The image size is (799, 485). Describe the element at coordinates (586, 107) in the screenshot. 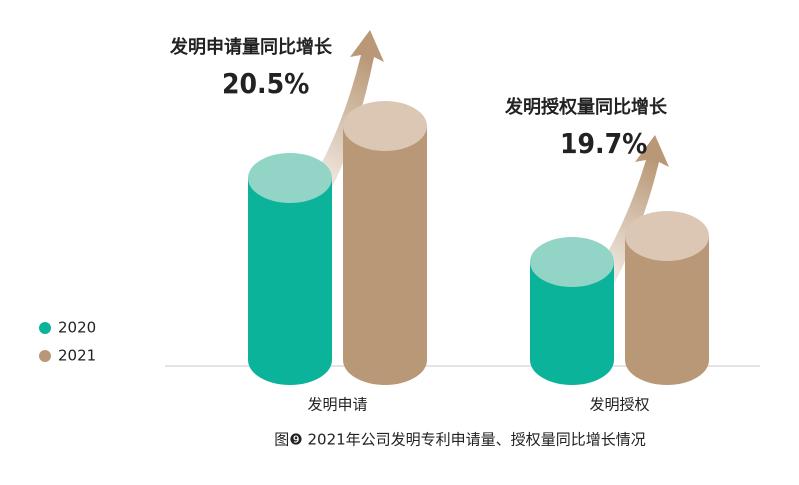

I see `annotation-text: 发明授权量同比增长` at that location.